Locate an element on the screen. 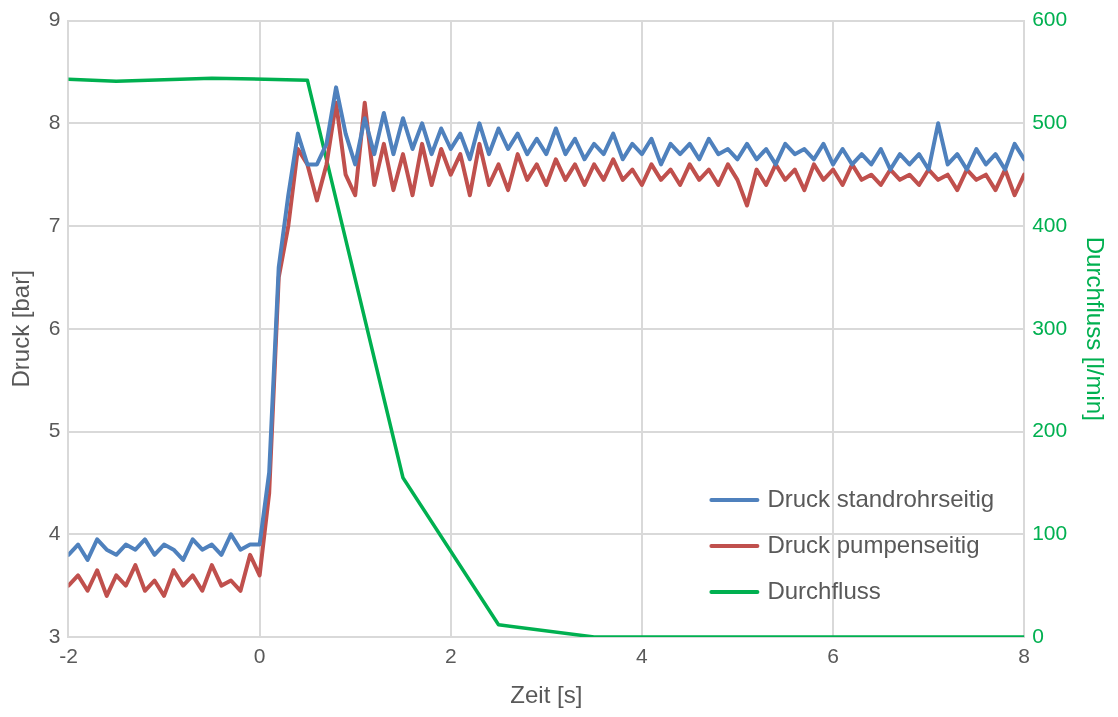 The image size is (1118, 717). y2-tick-label: 500 is located at coordinates (1050, 122).